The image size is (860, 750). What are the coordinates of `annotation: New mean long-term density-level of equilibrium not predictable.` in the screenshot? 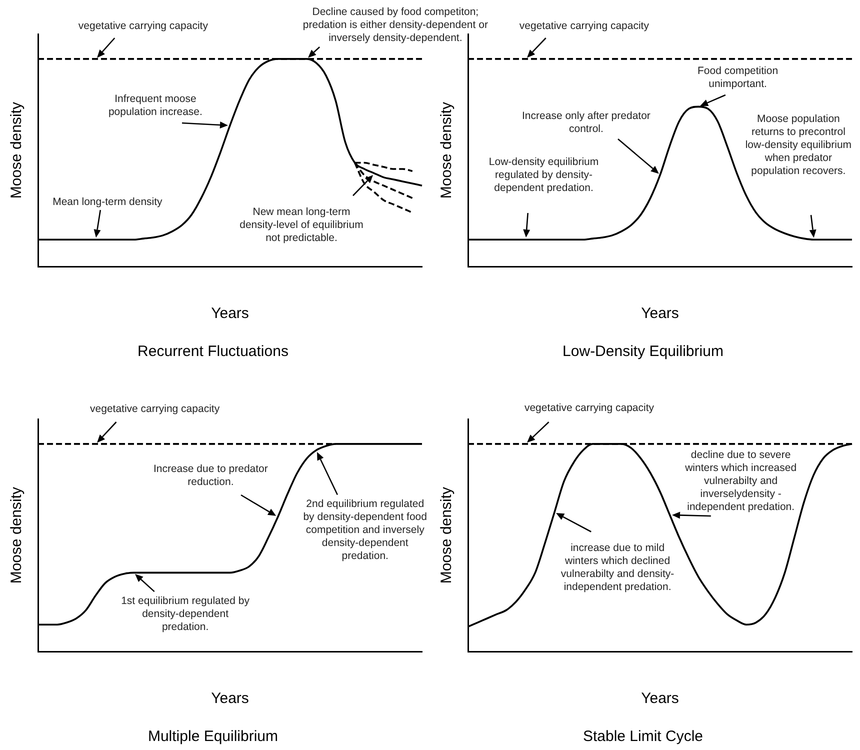 It's located at (301, 226).